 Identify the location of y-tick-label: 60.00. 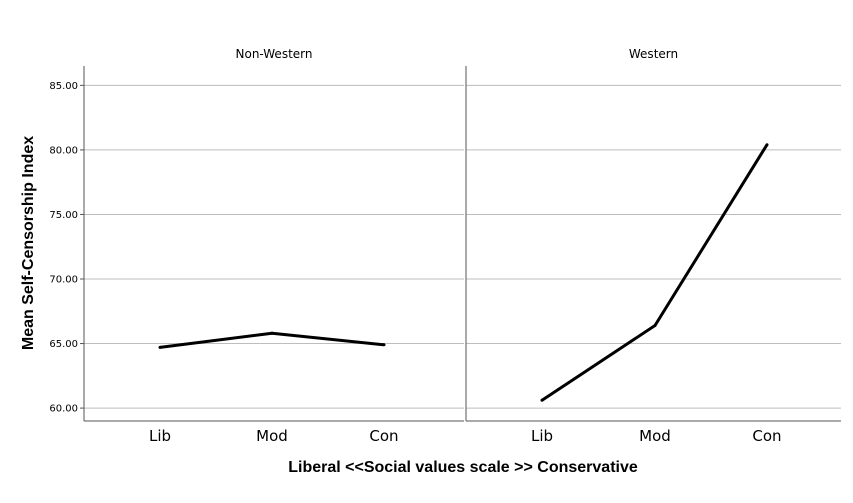
(63, 409).